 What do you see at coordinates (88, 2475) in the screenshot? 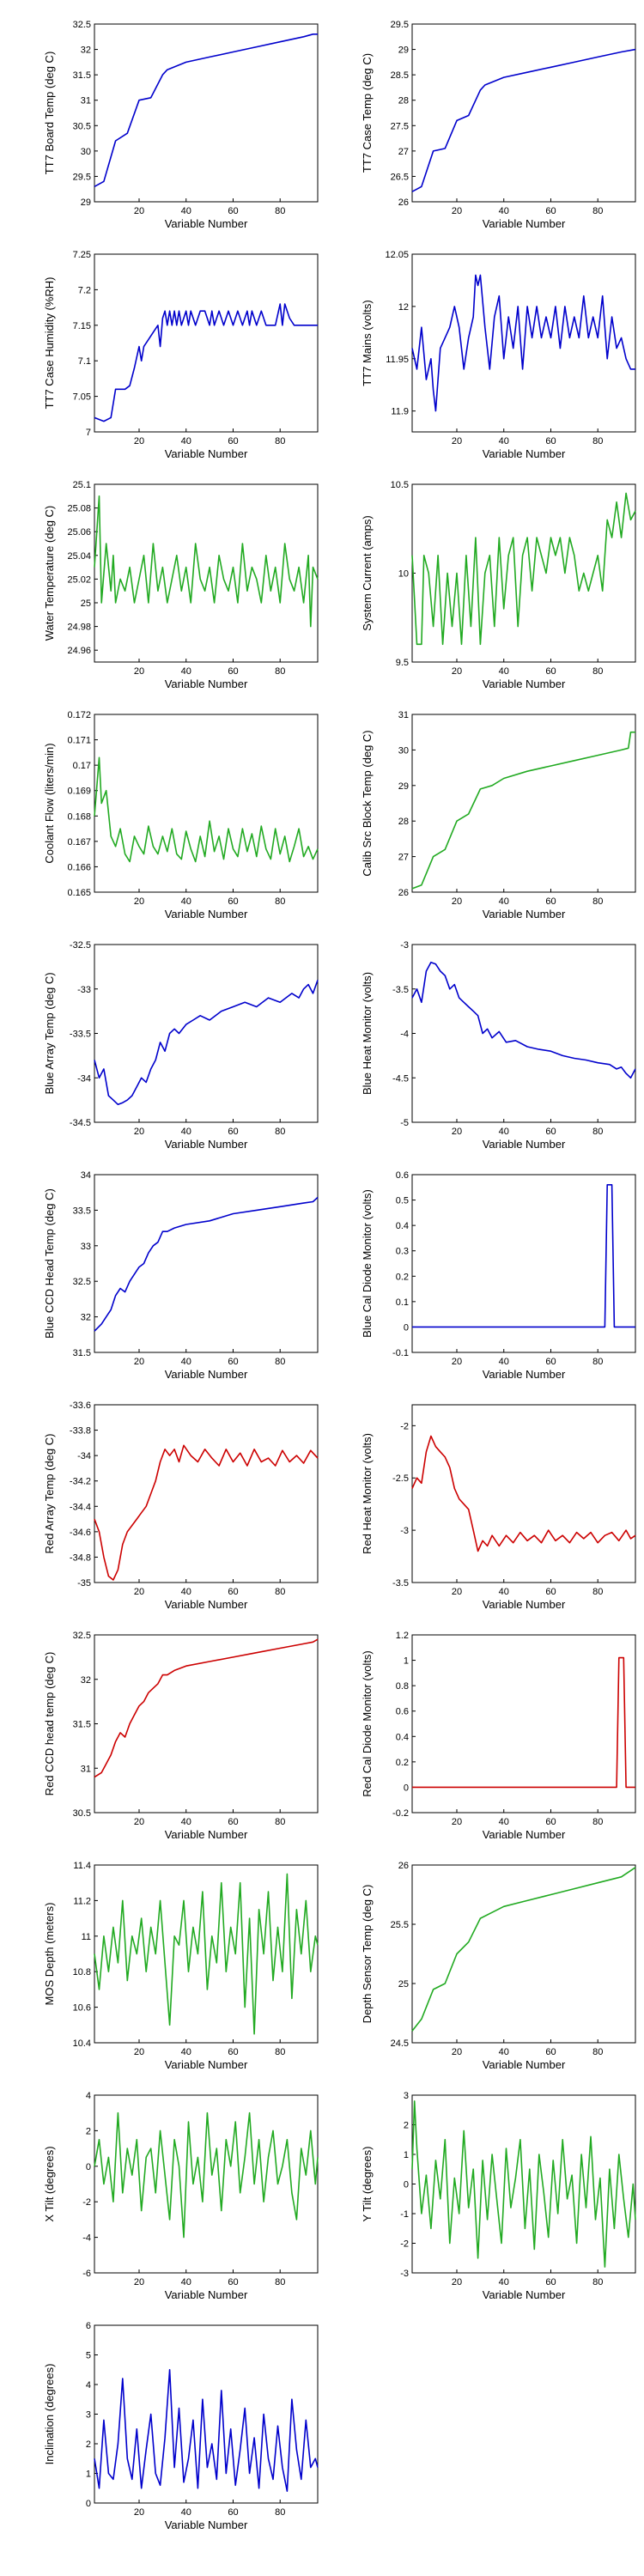
I see `y-tick-label: 1` at bounding box center [88, 2475].